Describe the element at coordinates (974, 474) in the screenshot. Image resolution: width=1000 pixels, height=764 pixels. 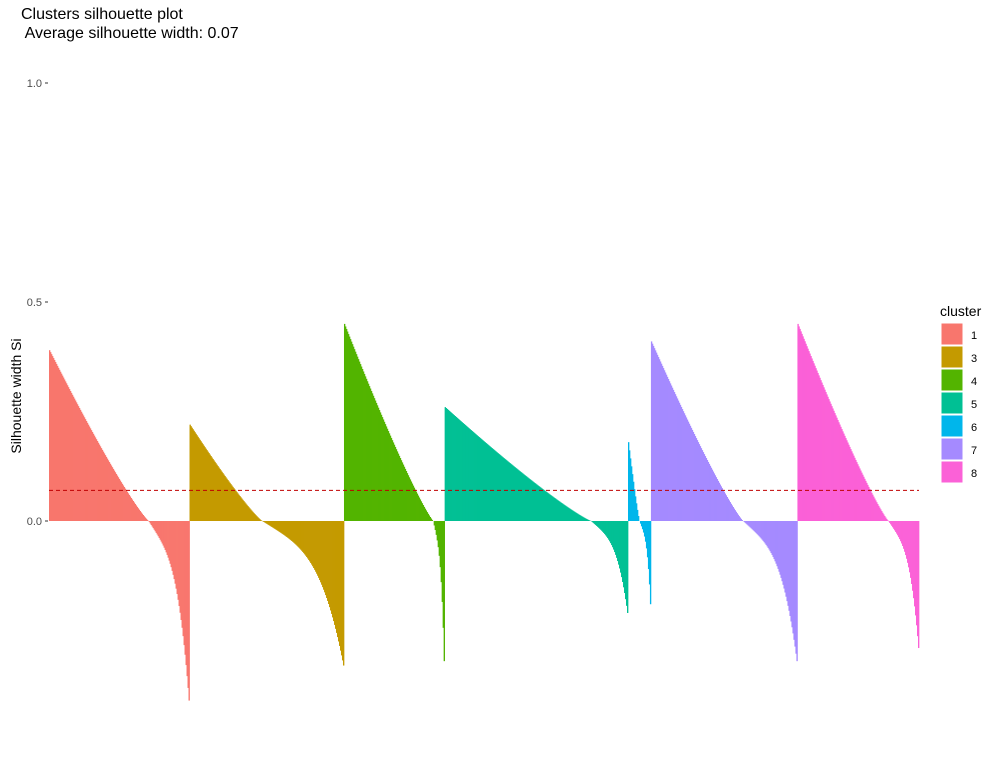
I see `legend-label-8: 8` at that location.